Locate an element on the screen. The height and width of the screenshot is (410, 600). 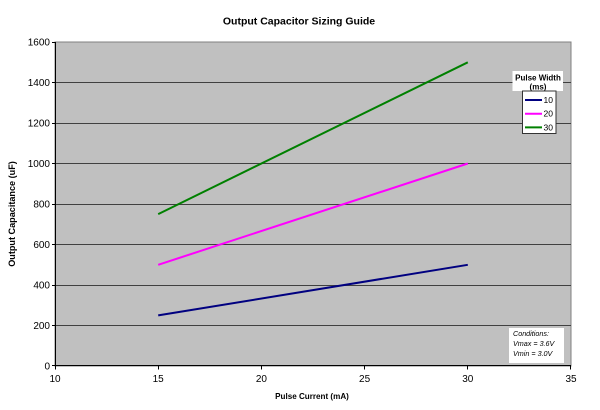
svg-text: 25 is located at coordinates (365, 379).